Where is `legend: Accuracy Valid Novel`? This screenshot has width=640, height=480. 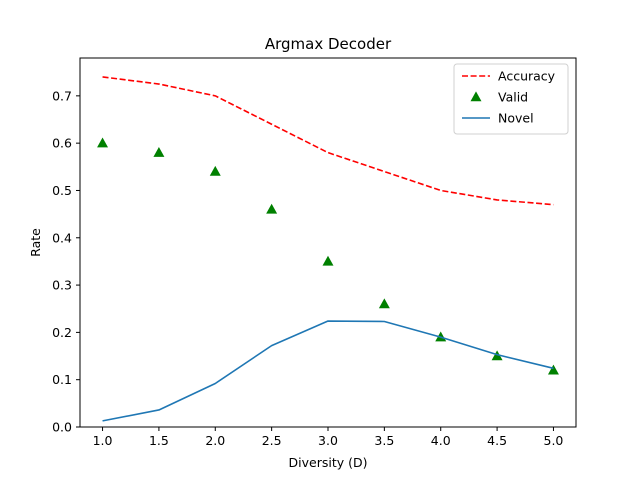
legend: Accuracy Valid Novel is located at coordinates (511, 99).